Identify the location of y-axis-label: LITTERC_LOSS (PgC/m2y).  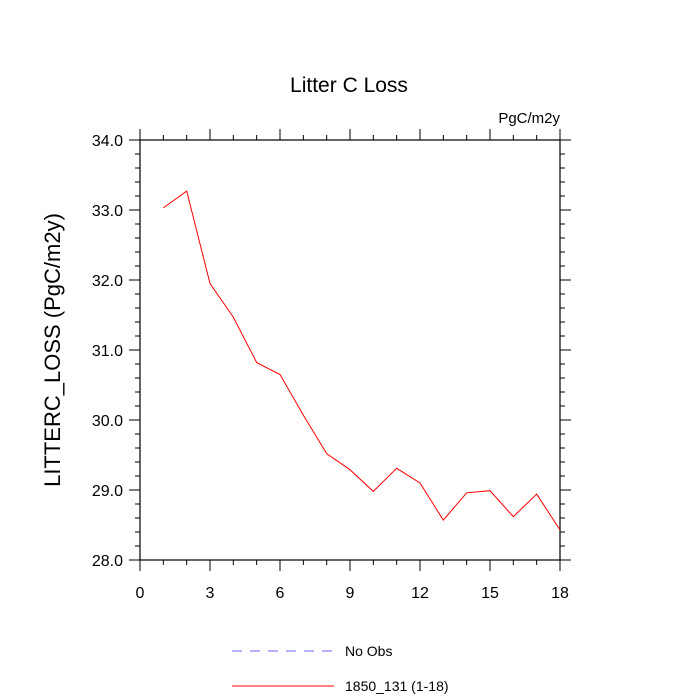
(52, 350).